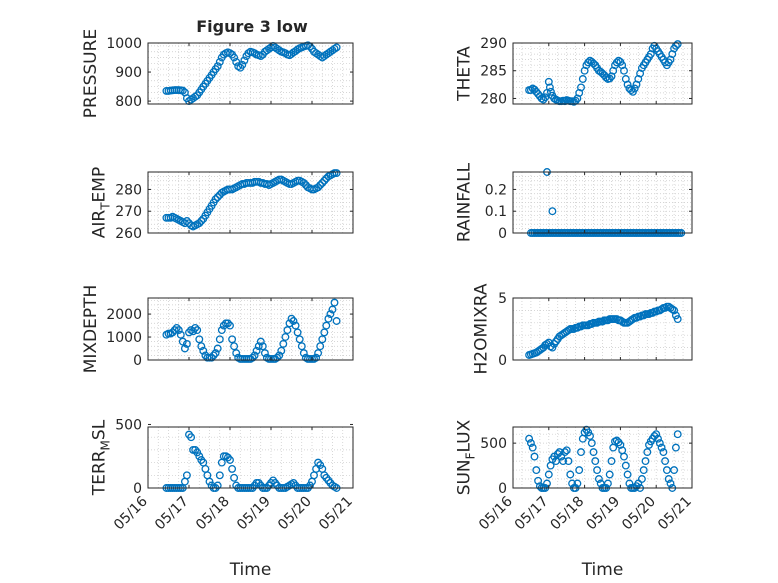 This screenshot has height=583, width=778. I want to click on panel-2-ylabel: THETA, so click(465, 74).